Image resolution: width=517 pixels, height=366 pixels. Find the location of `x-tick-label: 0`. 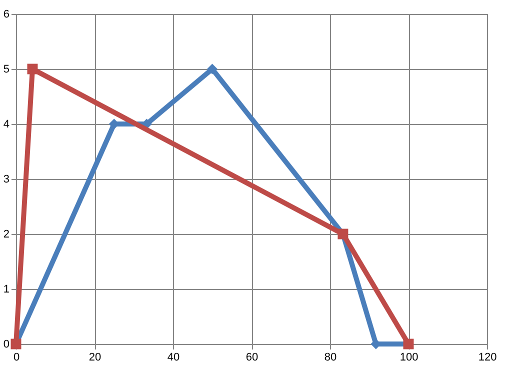

x-tick-label: 0 is located at coordinates (16, 358).